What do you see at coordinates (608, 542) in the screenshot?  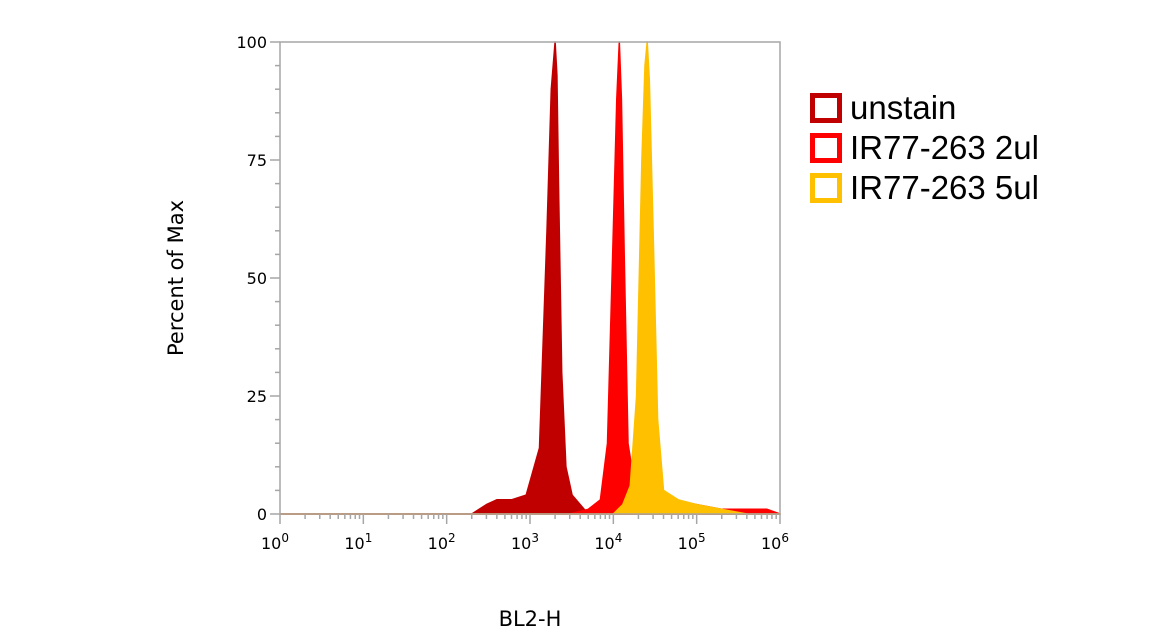 I see `x-tick-label: 10⁴` at bounding box center [608, 542].